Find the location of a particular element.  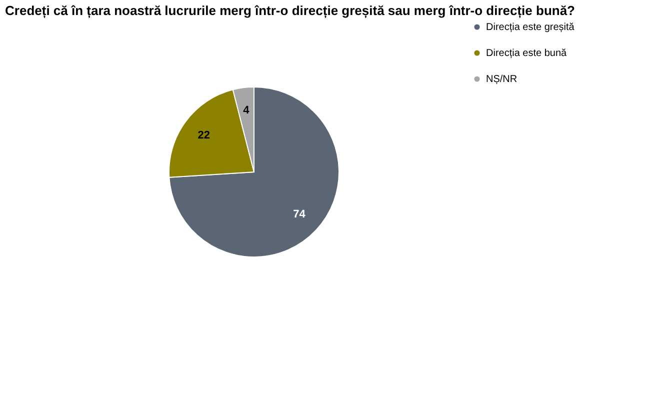

legend-label: Direcția este greșită is located at coordinates (530, 27).